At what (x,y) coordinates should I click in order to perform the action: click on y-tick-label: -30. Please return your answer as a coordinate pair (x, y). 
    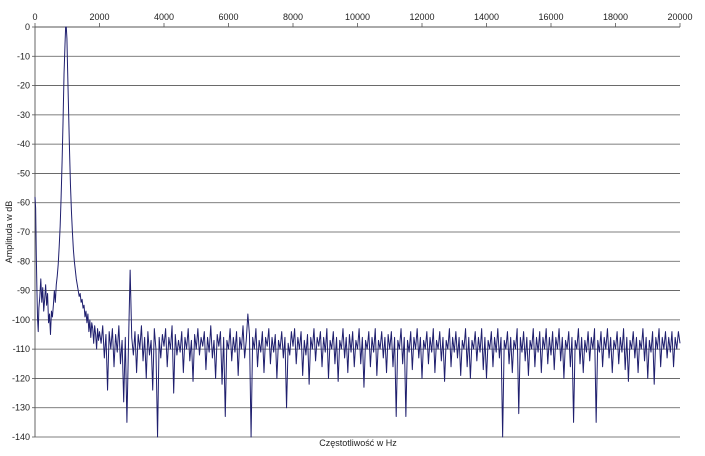
    Looking at the image, I should click on (23, 115).